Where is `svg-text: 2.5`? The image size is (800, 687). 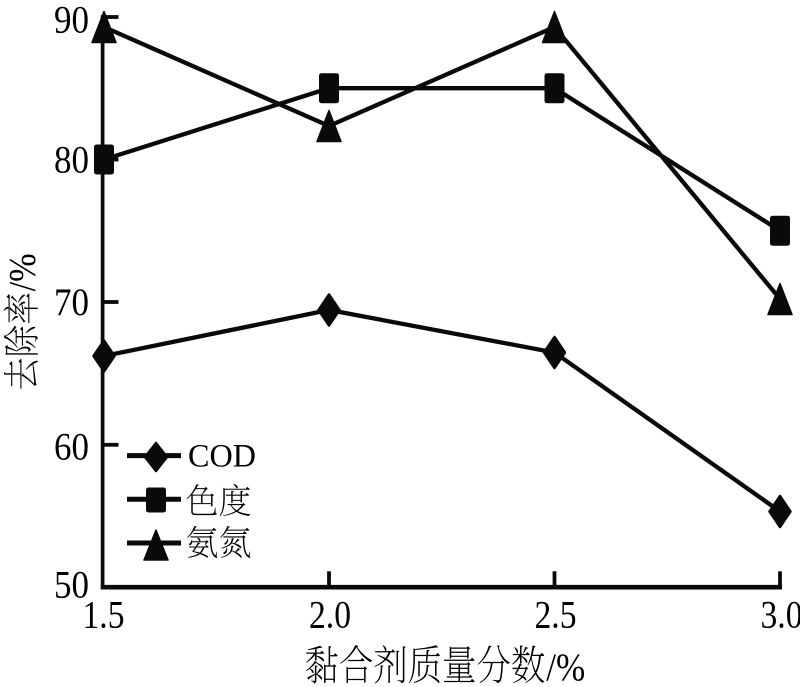 svg-text: 2.5 is located at coordinates (556, 615).